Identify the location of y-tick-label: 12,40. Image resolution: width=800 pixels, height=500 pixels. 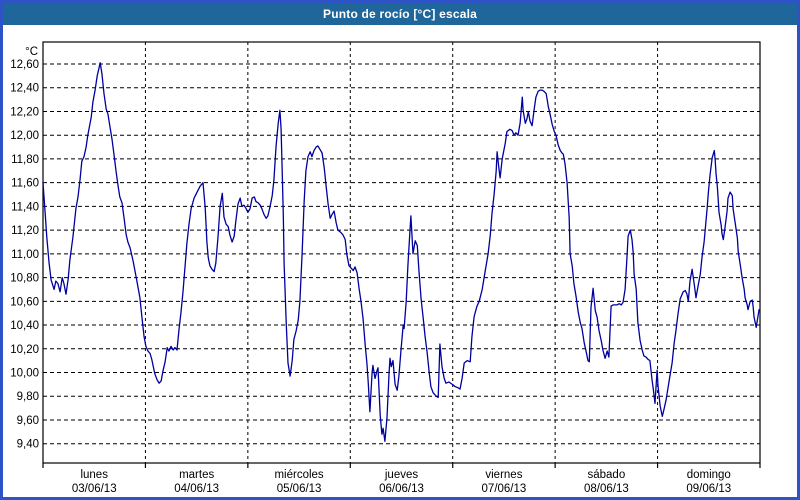
(24, 89).